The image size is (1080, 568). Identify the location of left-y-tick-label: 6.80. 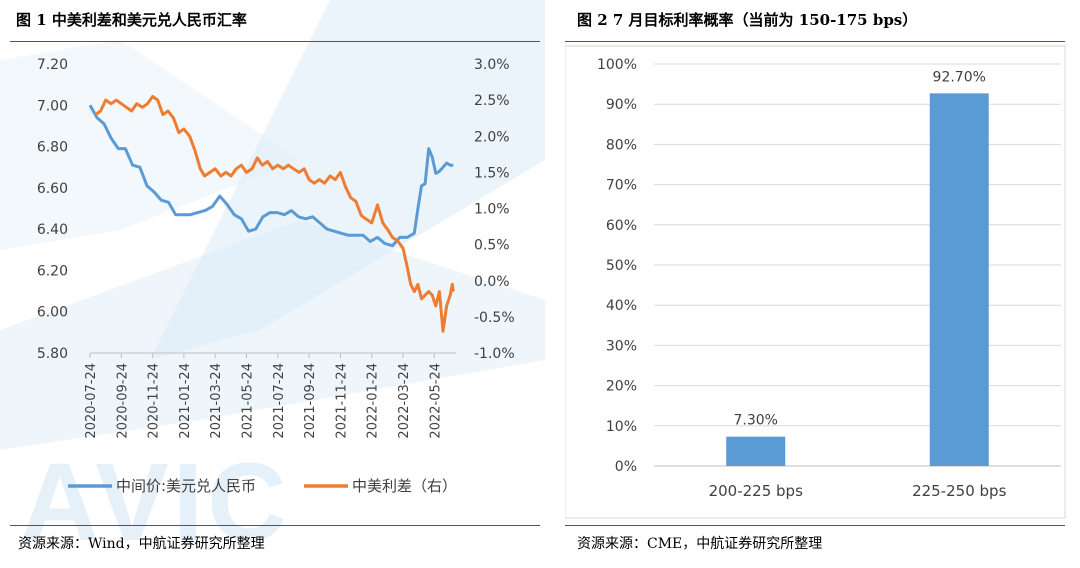
(52, 148).